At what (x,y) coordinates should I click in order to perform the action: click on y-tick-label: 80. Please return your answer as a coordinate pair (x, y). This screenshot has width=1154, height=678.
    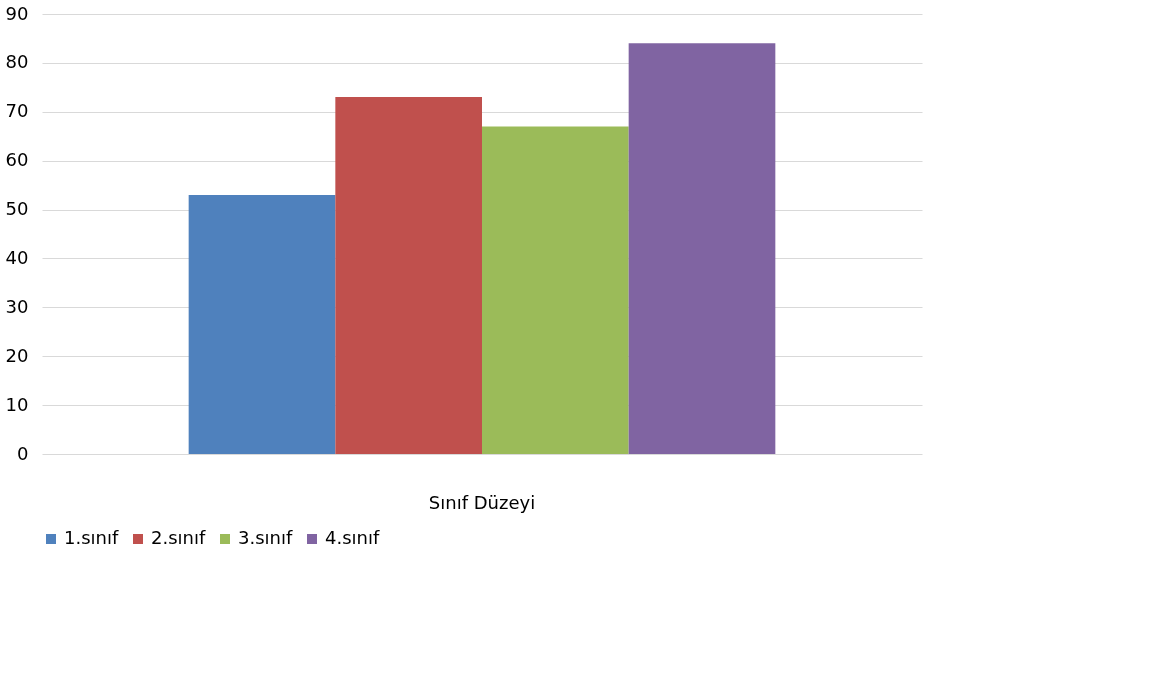
    Looking at the image, I should click on (17, 62).